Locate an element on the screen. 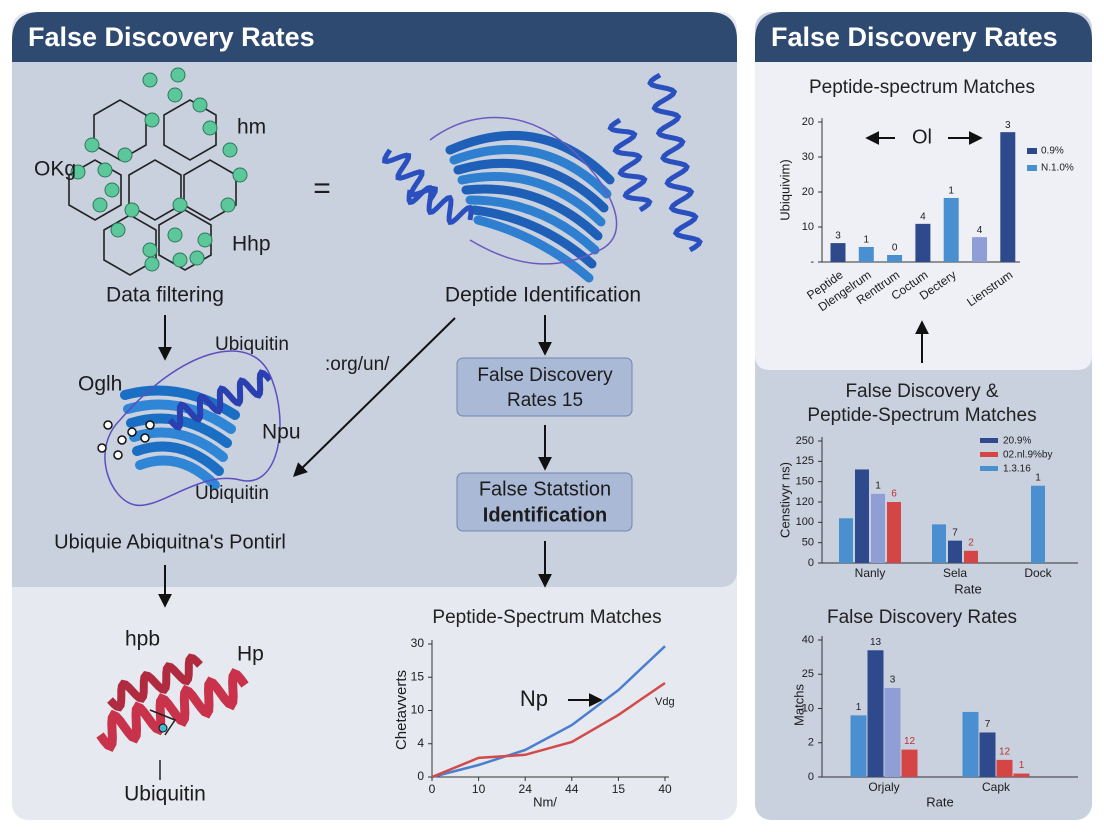 This screenshot has width=1104, height=832. y-tick-label: 125 is located at coordinates (805, 461).